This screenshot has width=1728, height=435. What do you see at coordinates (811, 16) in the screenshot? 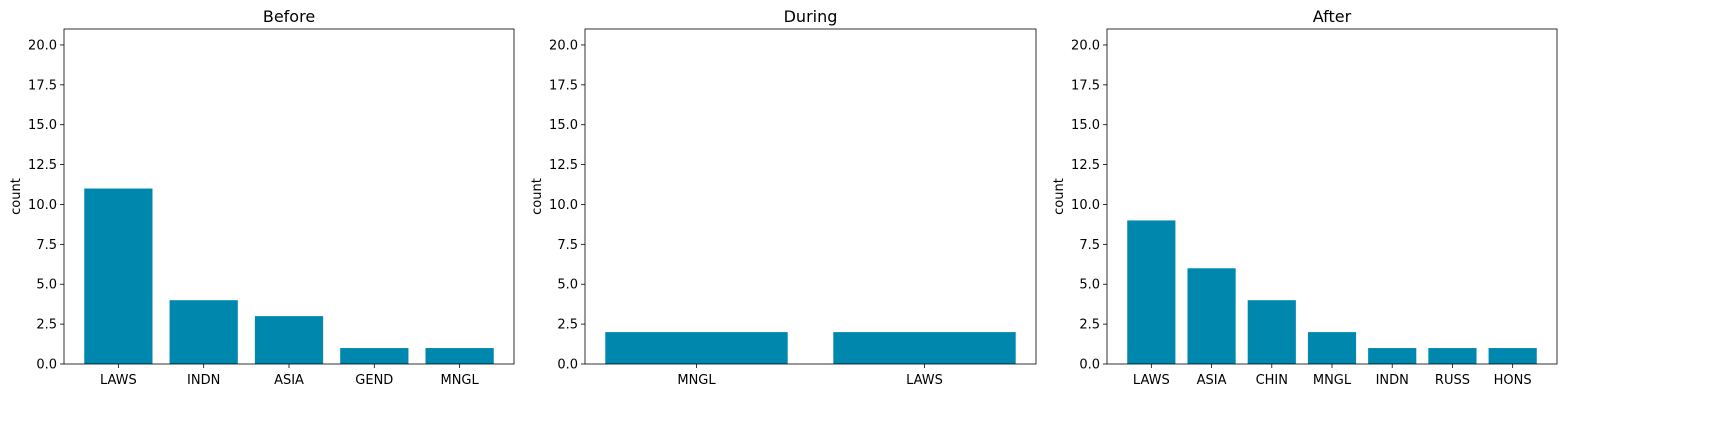
I see `panel-title: During` at bounding box center [811, 16].